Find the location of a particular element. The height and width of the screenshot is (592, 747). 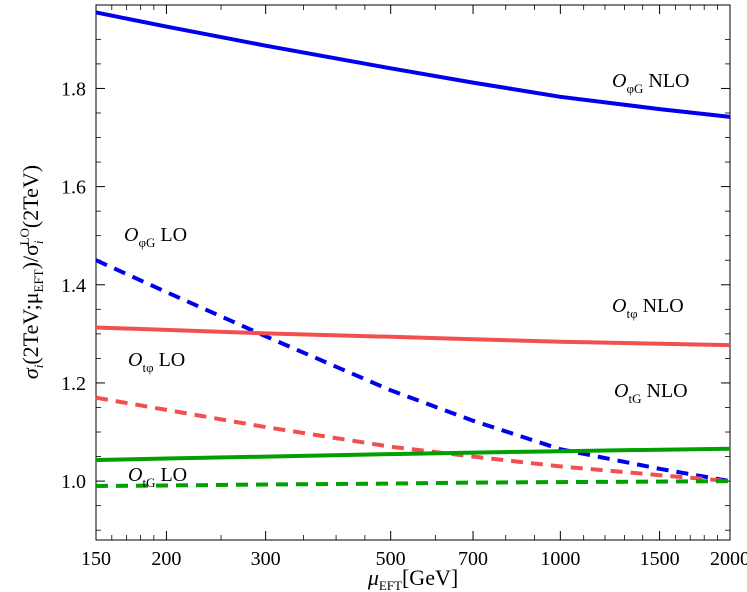

tphi-lo-label: Otφ LO is located at coordinates (156, 362).